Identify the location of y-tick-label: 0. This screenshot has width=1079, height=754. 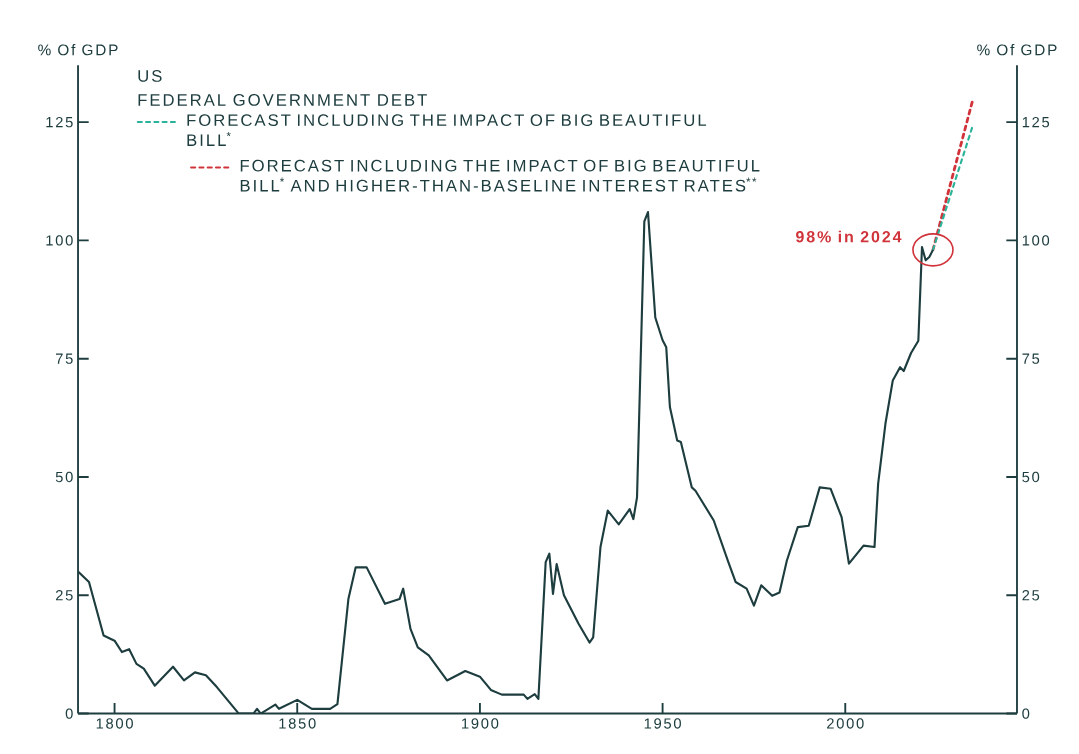
(69, 713).